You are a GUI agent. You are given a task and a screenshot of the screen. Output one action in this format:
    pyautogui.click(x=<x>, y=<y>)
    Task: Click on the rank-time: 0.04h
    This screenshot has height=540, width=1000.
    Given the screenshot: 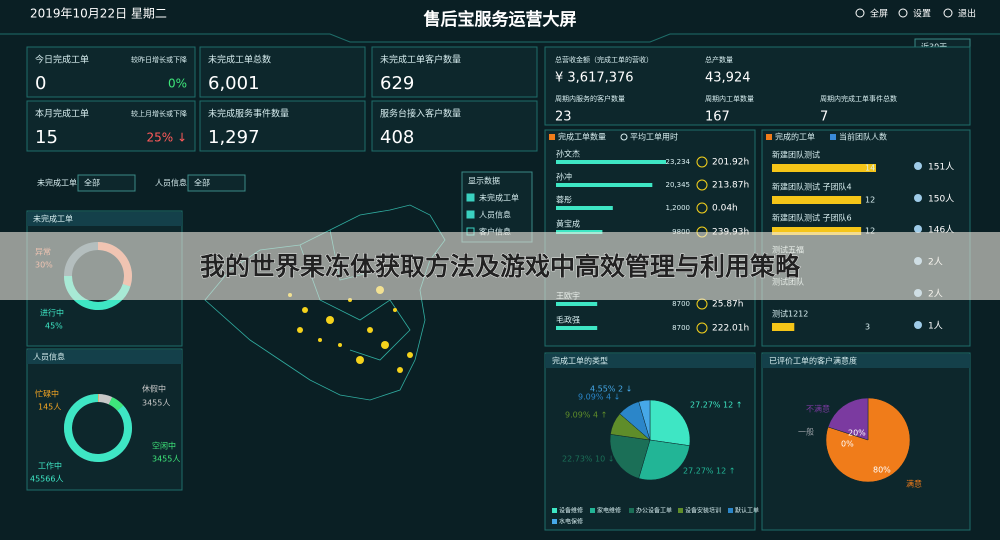 What is the action you would take?
    pyautogui.click(x=725, y=209)
    